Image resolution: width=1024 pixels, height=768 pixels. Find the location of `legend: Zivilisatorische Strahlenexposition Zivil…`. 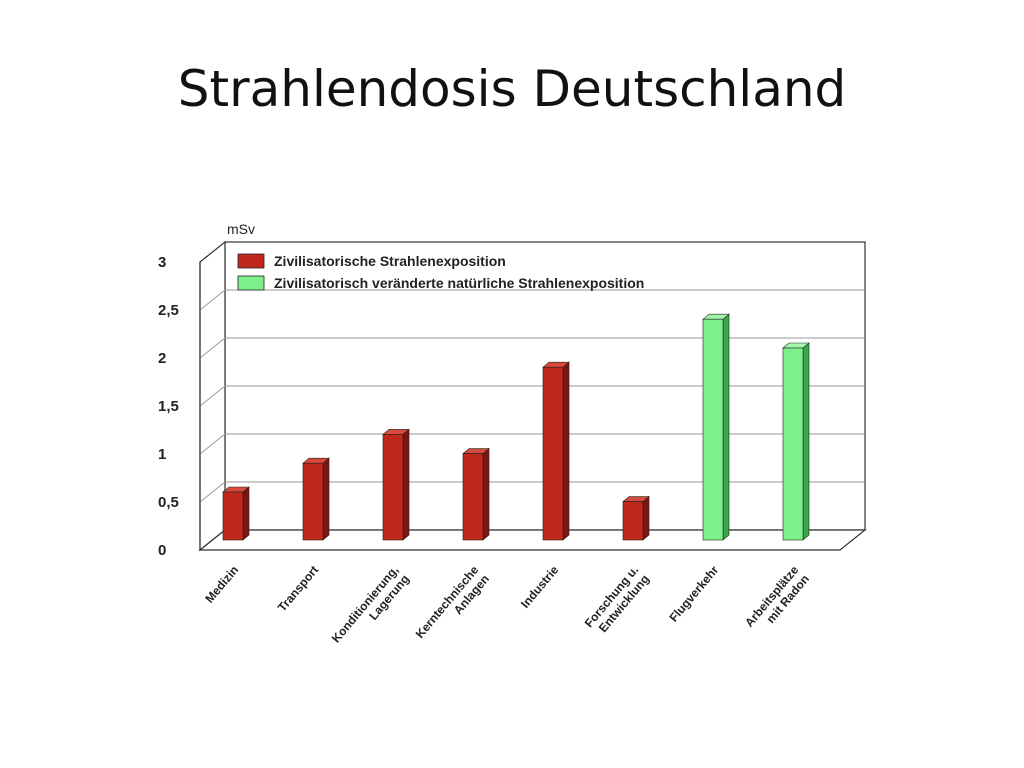

legend: Zivilisatorische Strahlenexposition Zivil… is located at coordinates (440, 272).